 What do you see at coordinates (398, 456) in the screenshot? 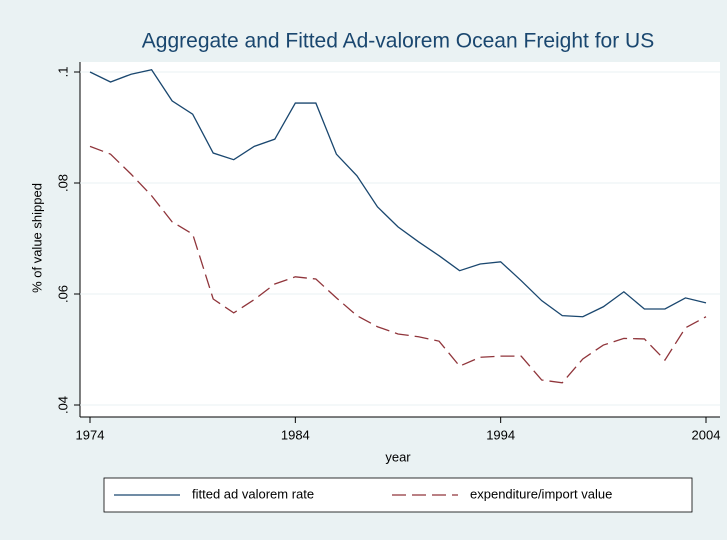
I see `x-axis-label: year` at bounding box center [398, 456].